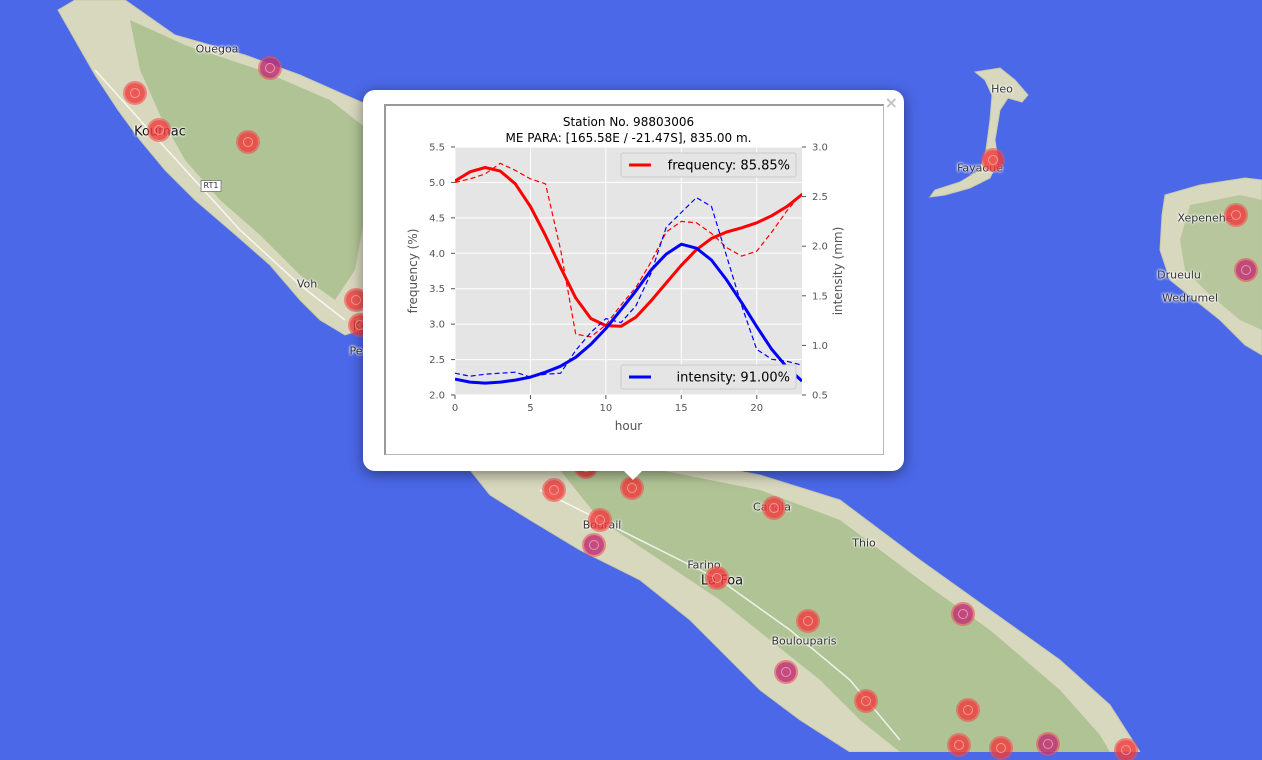 This screenshot has width=1262, height=760. I want to click on place-label: Ouegoa, so click(217, 49).